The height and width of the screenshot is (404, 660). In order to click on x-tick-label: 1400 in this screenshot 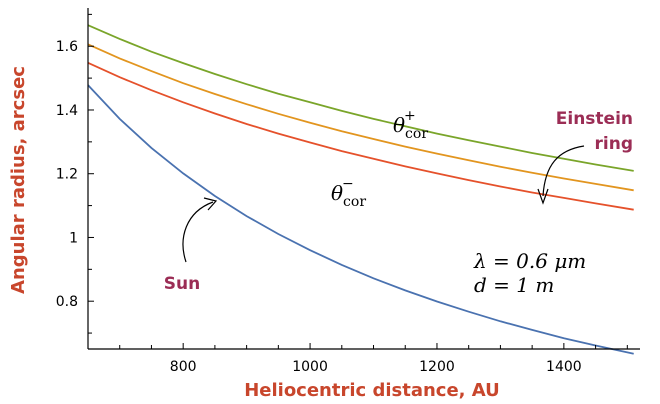, I will do `click(564, 367)`.